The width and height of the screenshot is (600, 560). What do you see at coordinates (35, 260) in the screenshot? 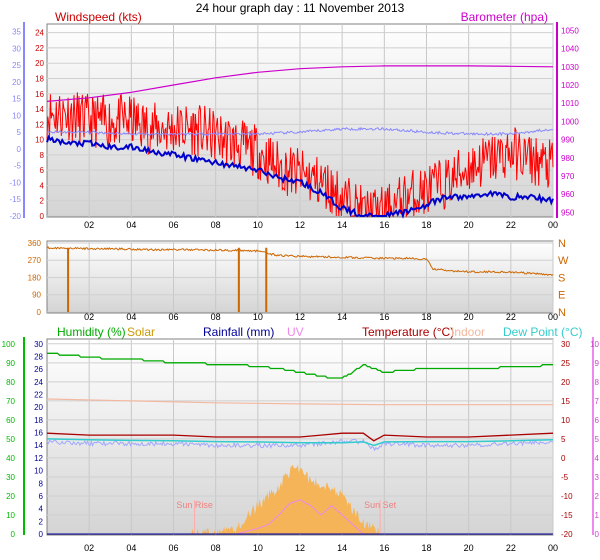
I see `direction-axis-tick: 270` at bounding box center [35, 260].